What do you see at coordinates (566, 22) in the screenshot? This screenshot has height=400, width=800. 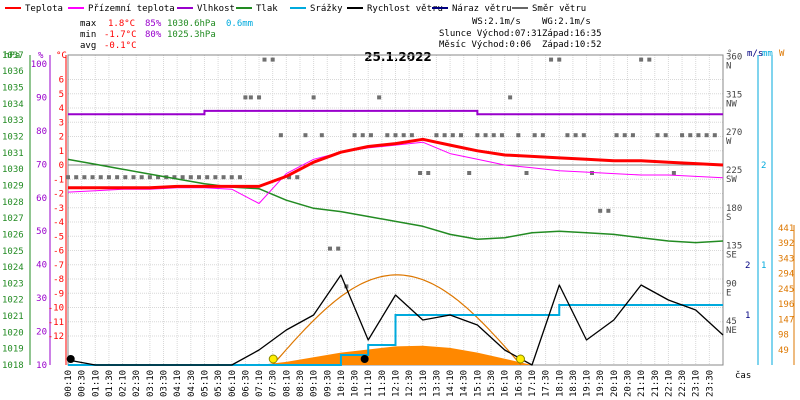 I see `stats-wind-gust: WG:2.1m/s` at bounding box center [566, 22].